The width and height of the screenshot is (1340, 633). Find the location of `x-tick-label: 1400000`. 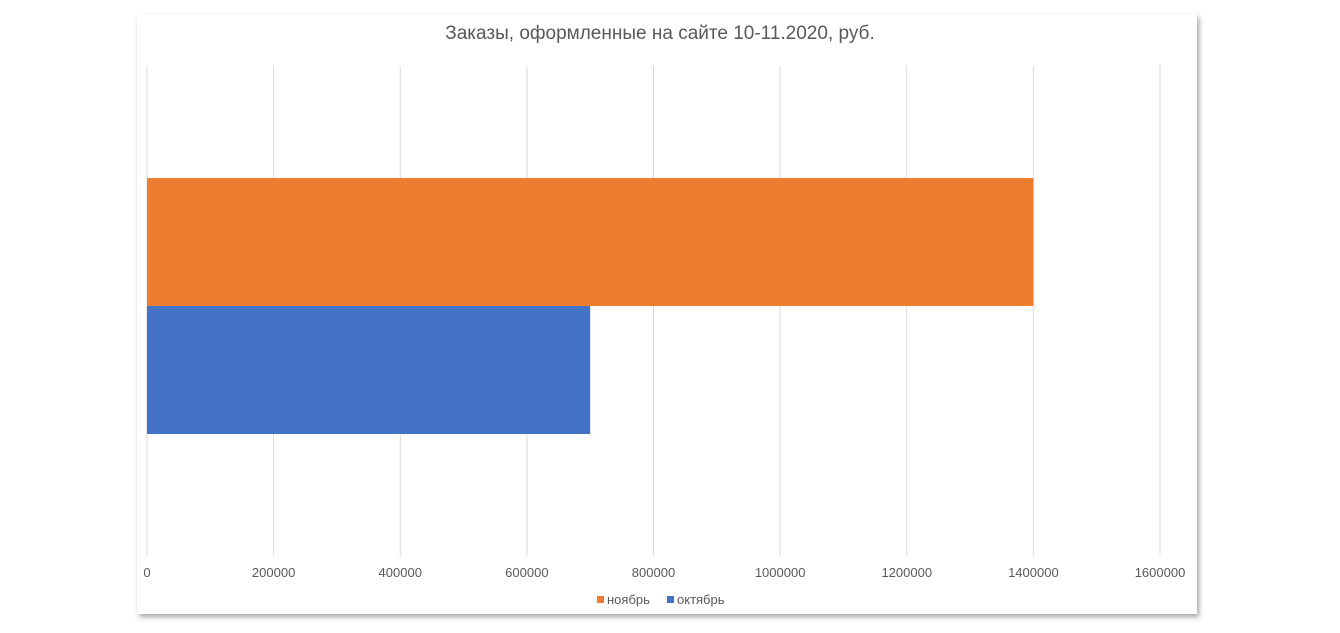

x-tick-label: 1400000 is located at coordinates (1033, 572).